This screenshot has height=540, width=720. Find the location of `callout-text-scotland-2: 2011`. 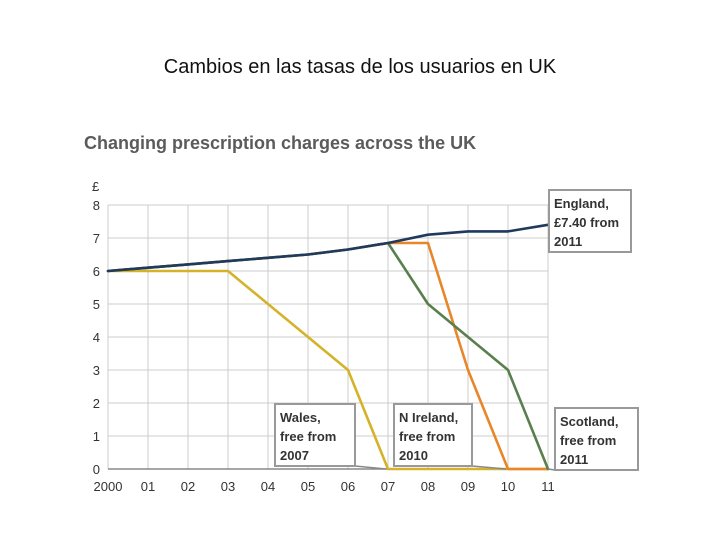

callout-text-scotland-2: 2011 is located at coordinates (574, 459).